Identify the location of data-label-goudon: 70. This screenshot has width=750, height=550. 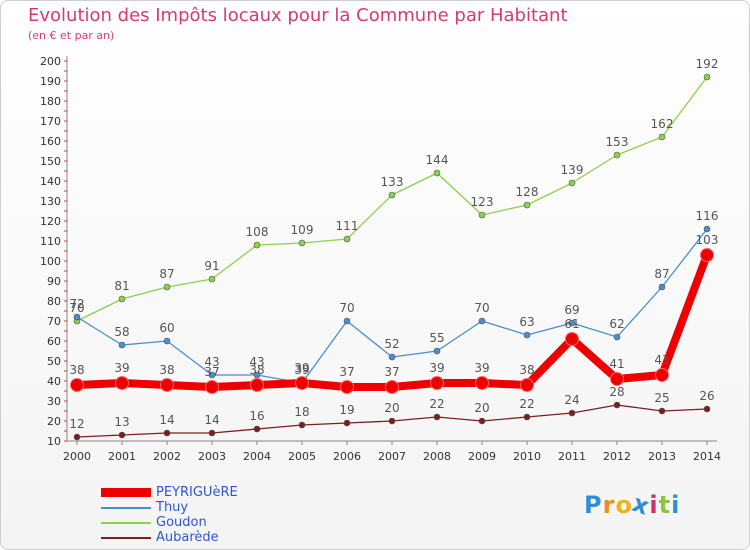
(76, 308).